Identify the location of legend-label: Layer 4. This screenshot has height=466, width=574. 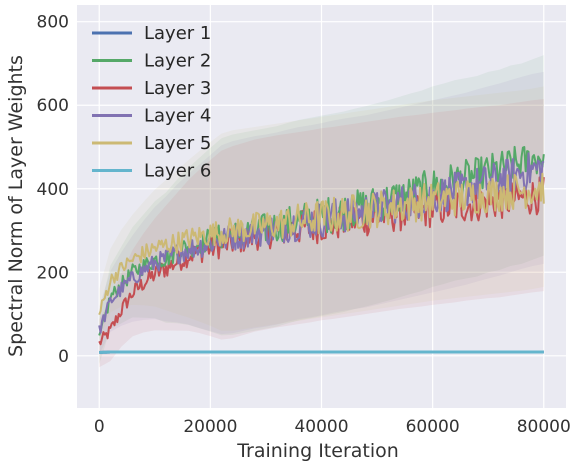
(177, 116).